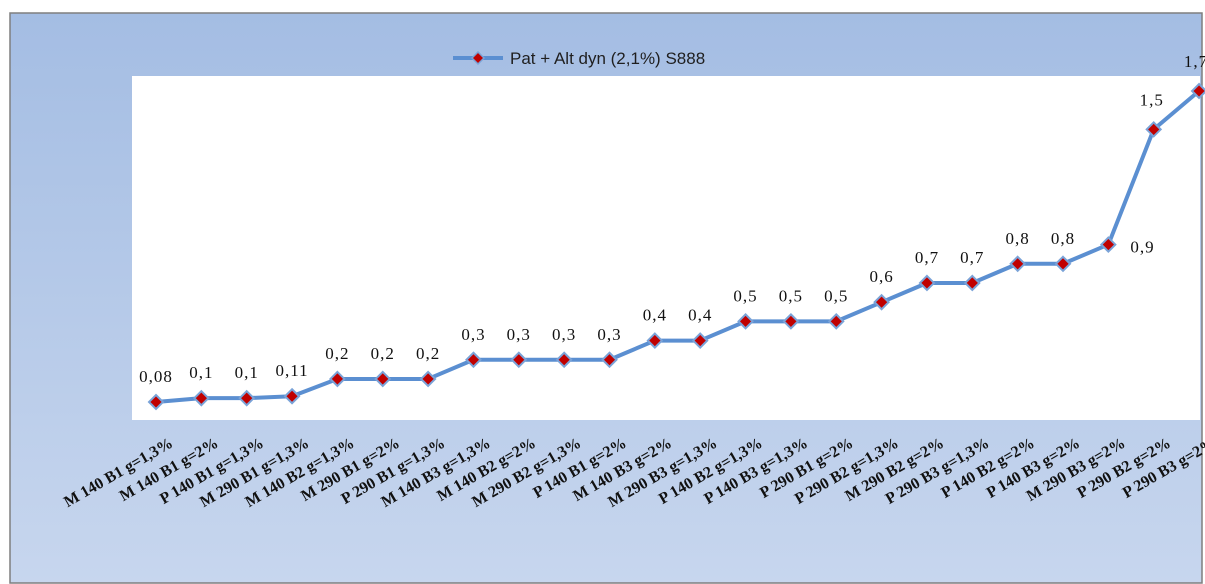 The width and height of the screenshot is (1205, 584). What do you see at coordinates (1194, 61) in the screenshot?
I see `data-label: 1,7` at bounding box center [1194, 61].